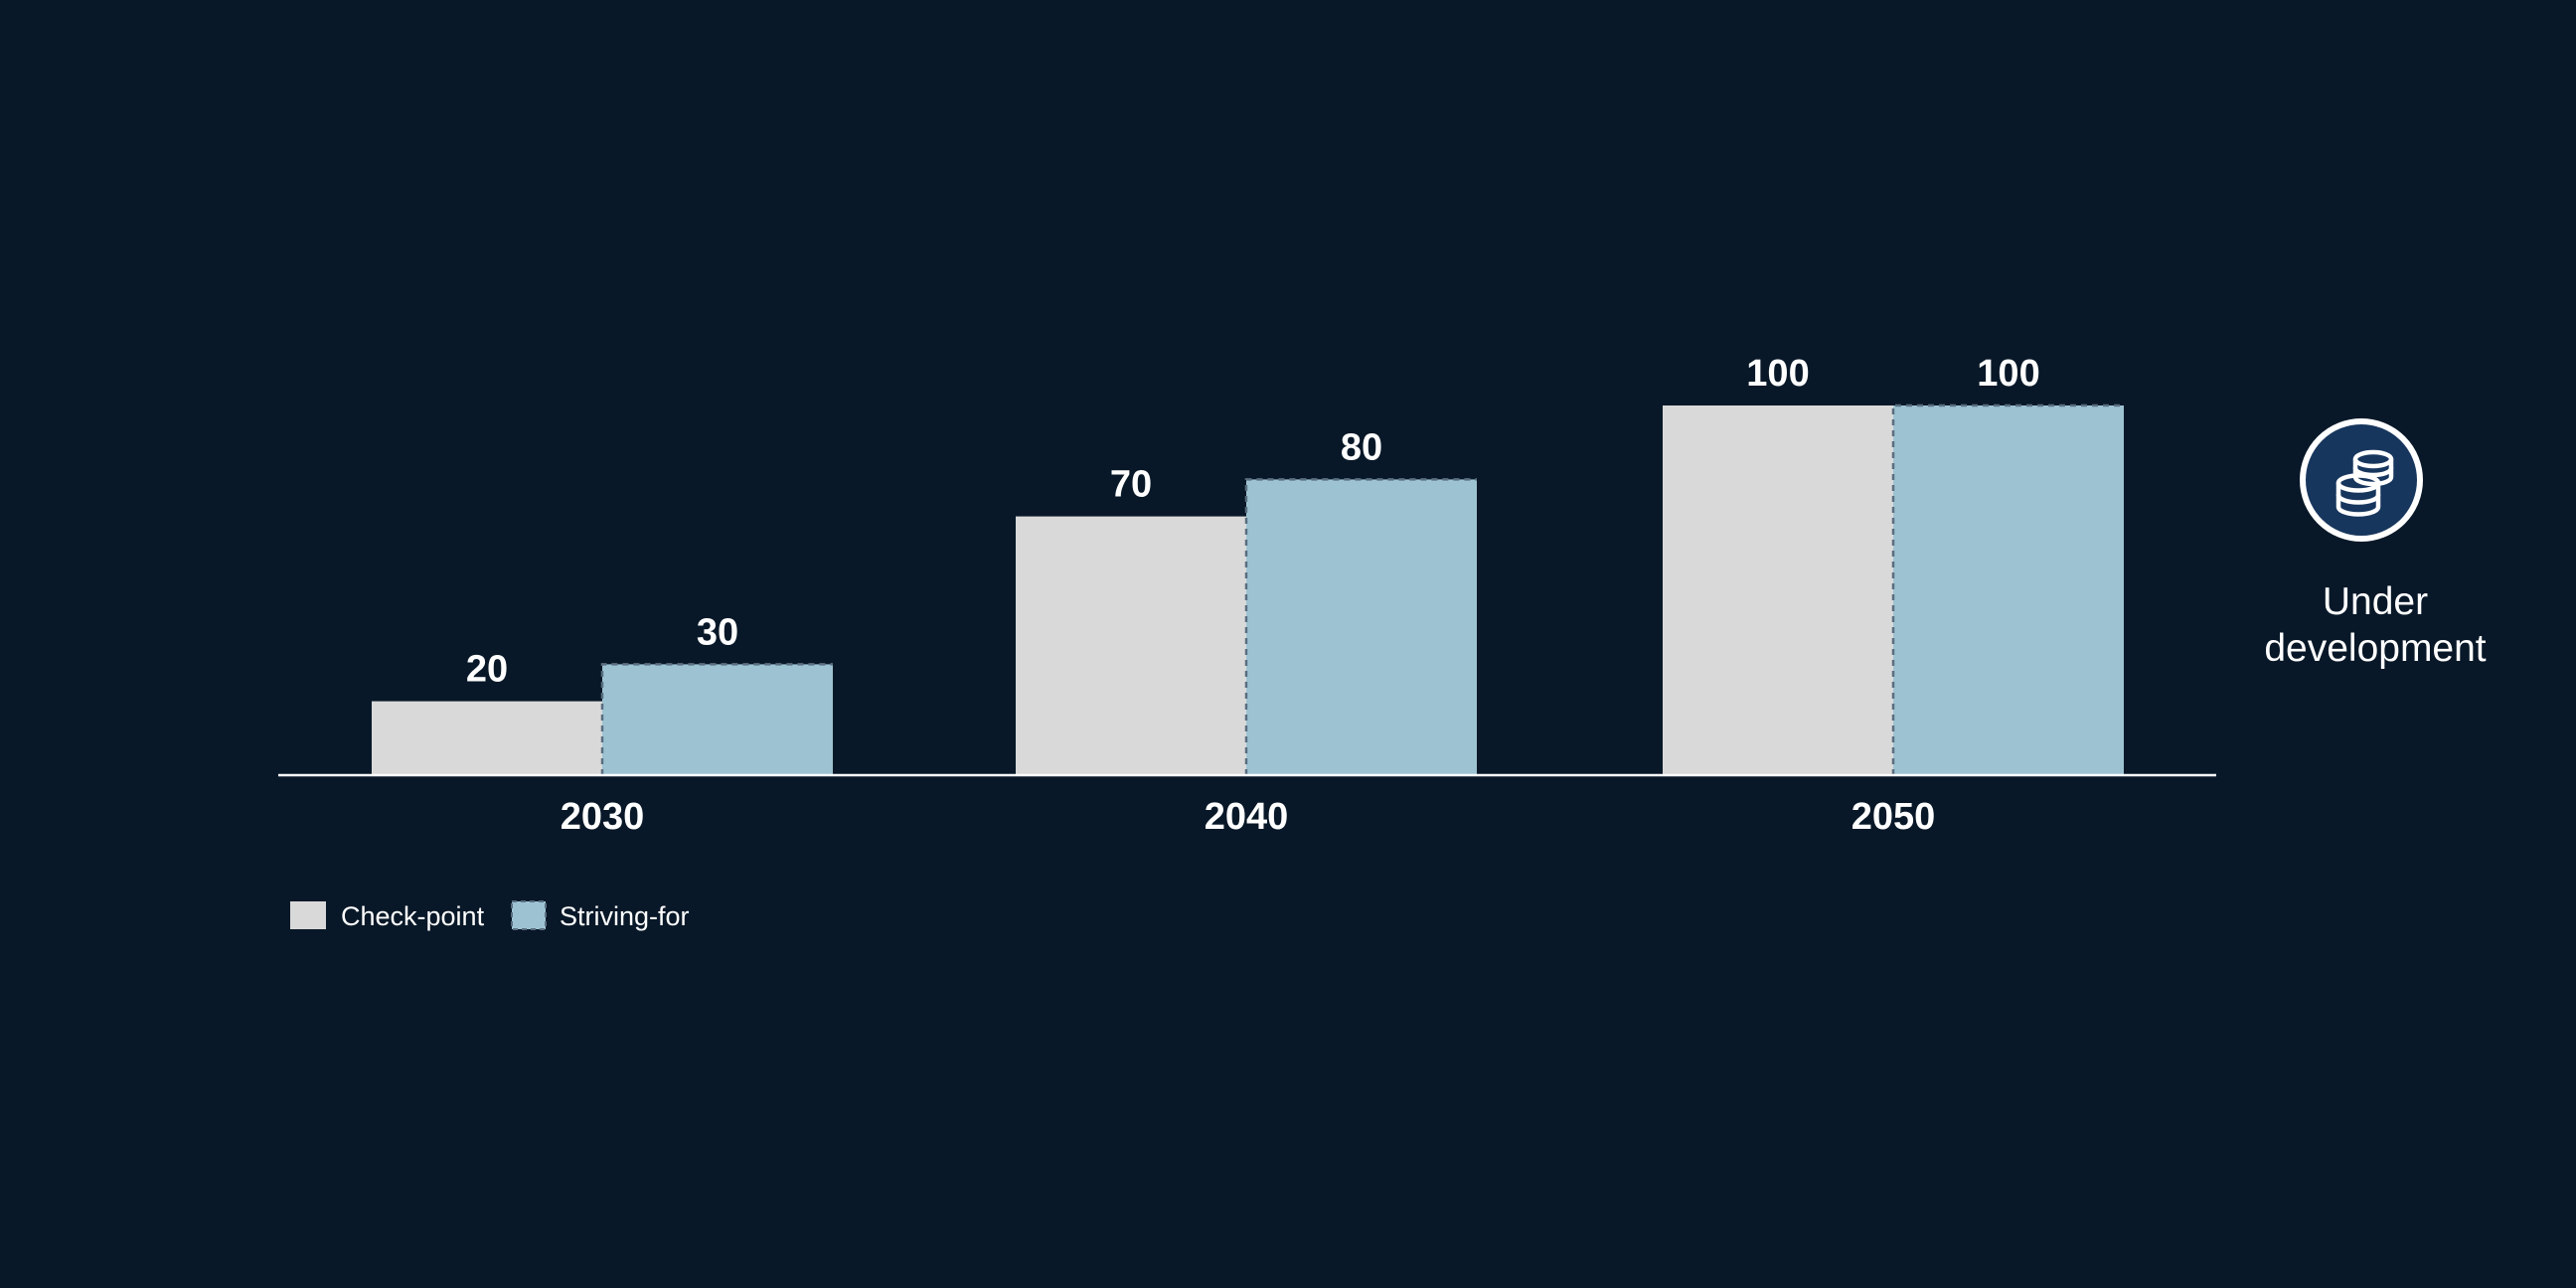 The image size is (2576, 1288). What do you see at coordinates (2375, 544) in the screenshot?
I see `side-note: Under development` at bounding box center [2375, 544].